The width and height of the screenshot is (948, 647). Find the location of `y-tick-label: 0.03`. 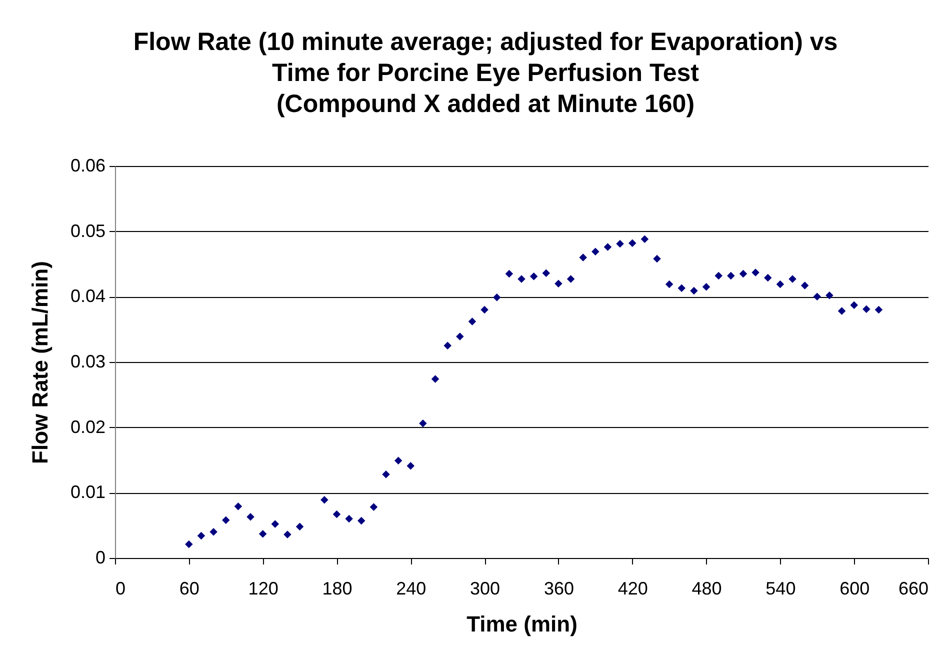

y-tick-label: 0.03 is located at coordinates (88, 362).